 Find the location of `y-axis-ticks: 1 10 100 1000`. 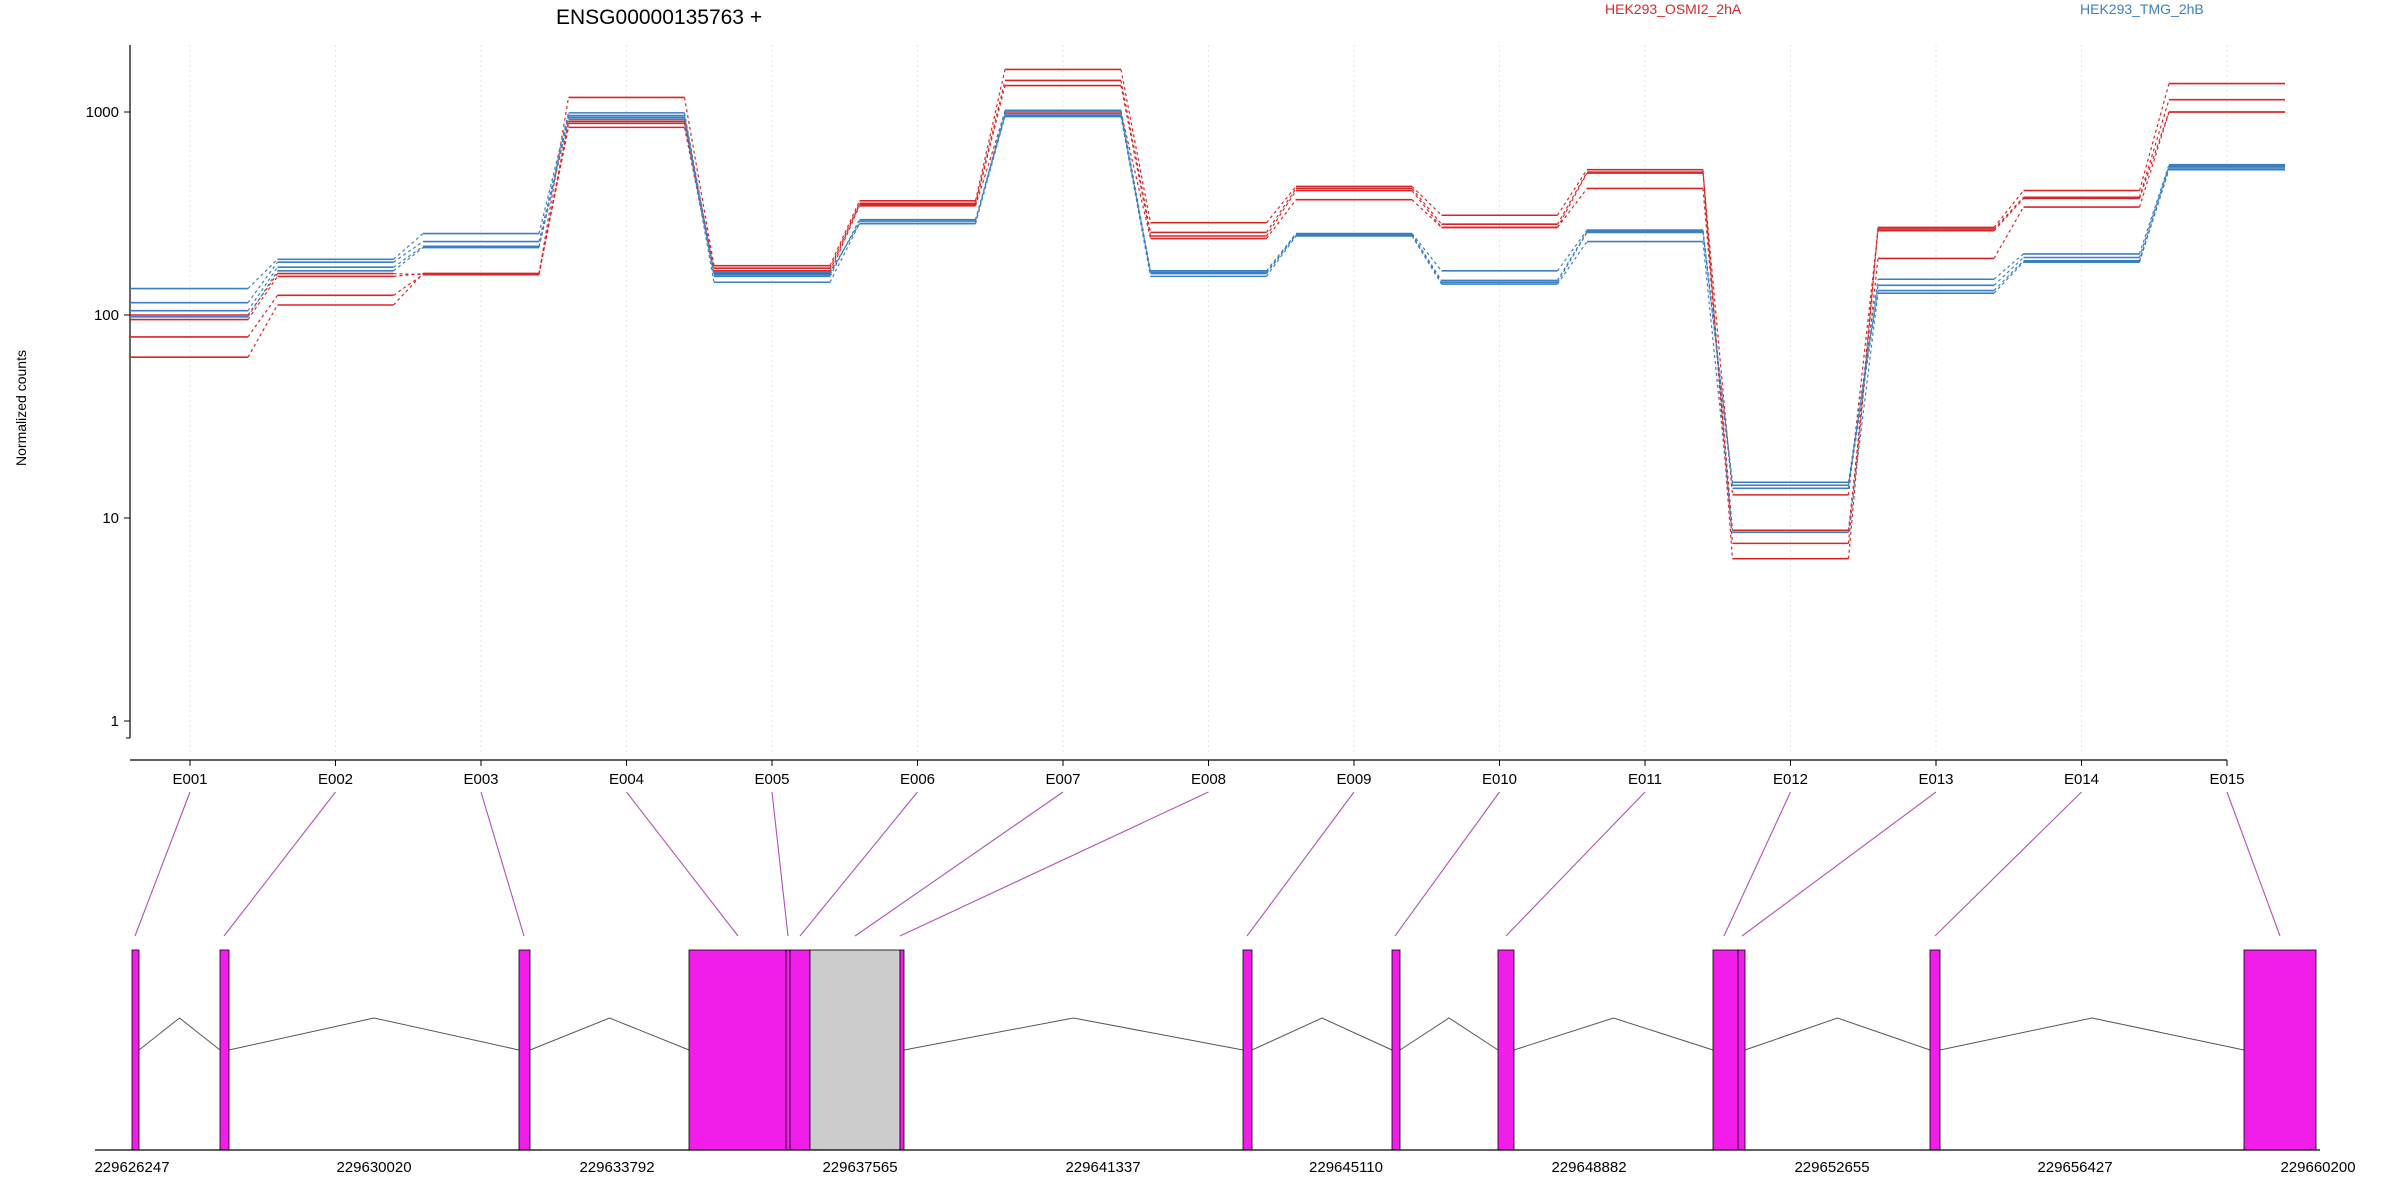

y-axis-ticks: 1 10 100 1000 is located at coordinates (108, 417).